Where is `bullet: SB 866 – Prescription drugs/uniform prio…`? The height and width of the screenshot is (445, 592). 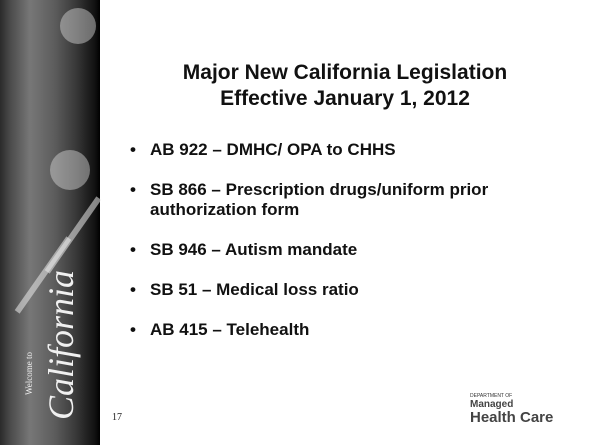 bullet: SB 866 – Prescription drugs/uniform prio… is located at coordinates (348, 200).